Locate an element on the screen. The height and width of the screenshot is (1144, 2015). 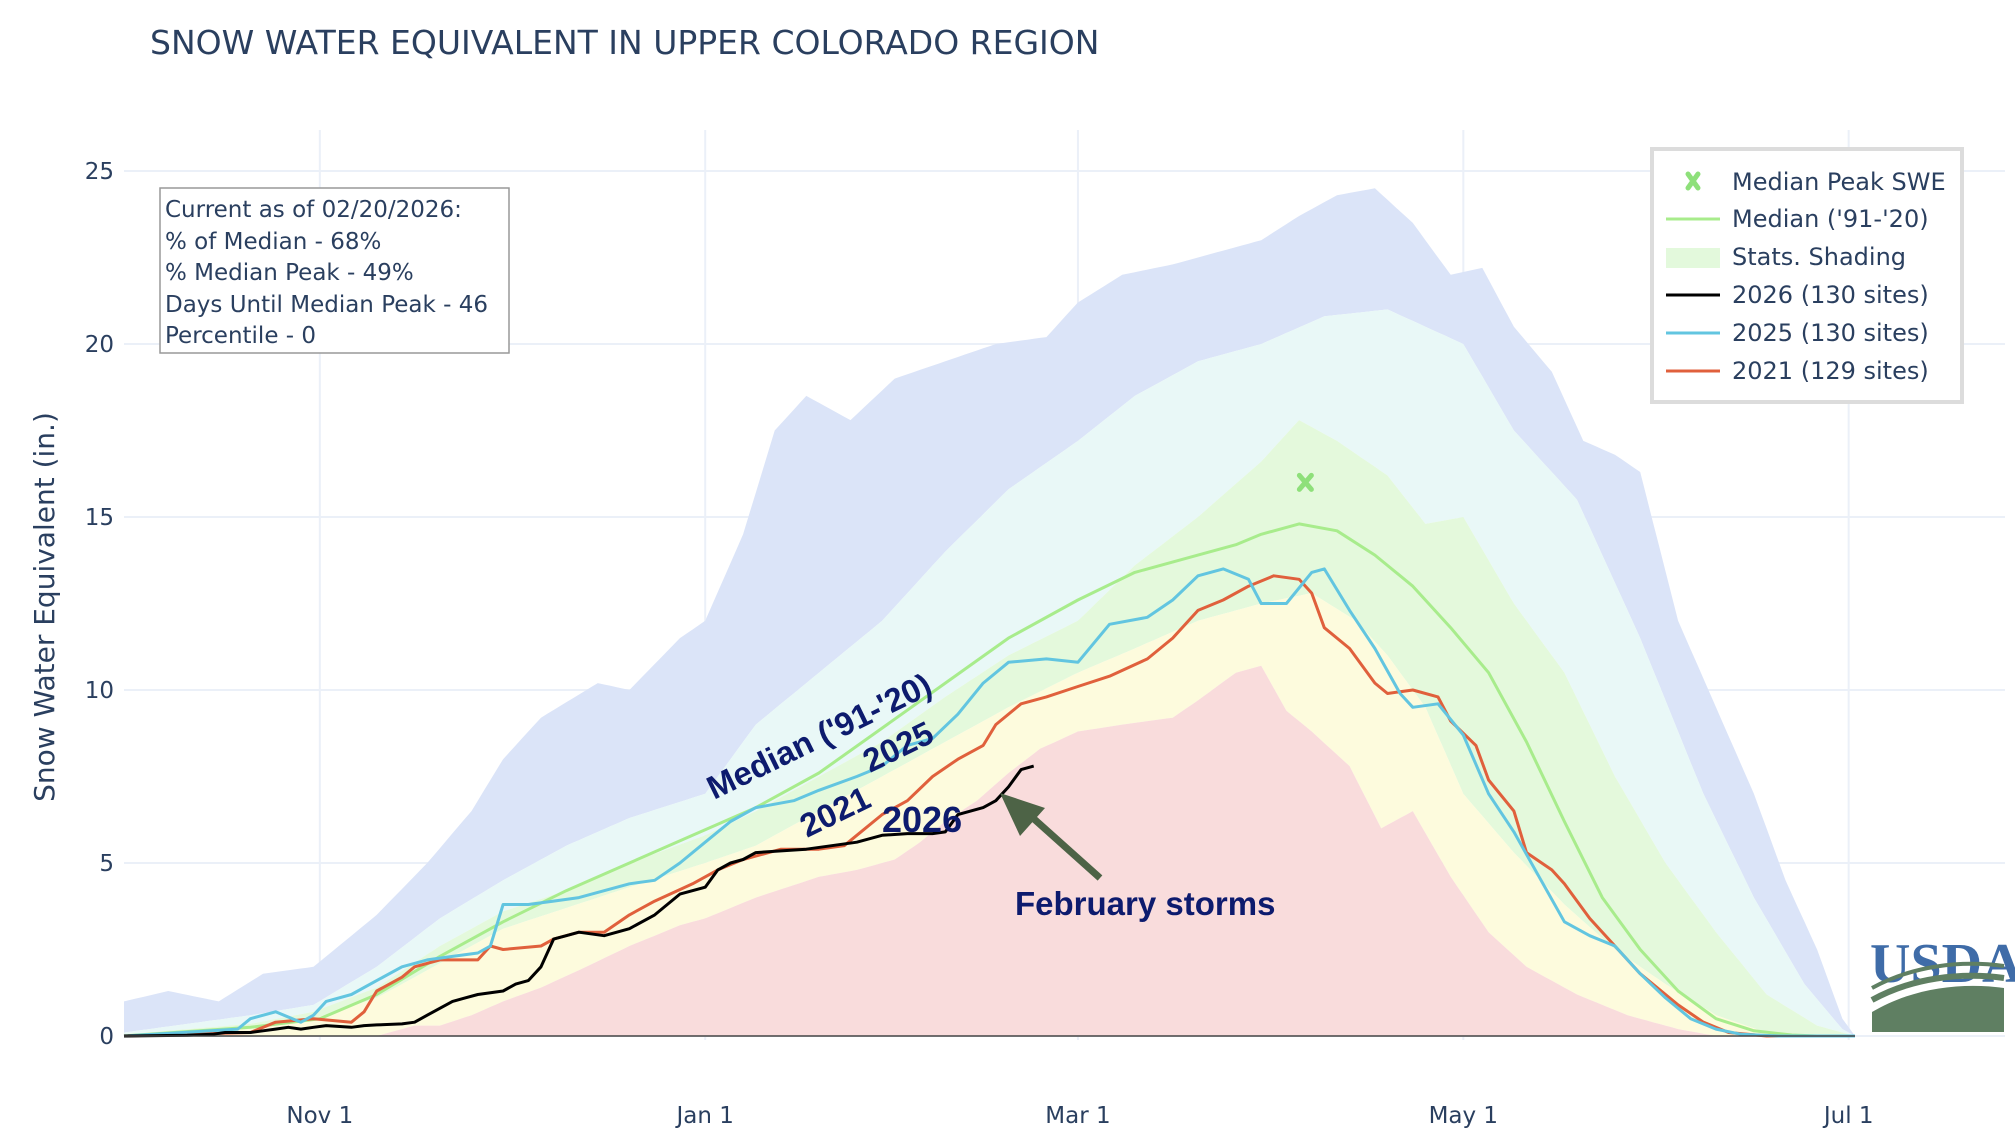
legend-frame is located at coordinates (1807, 275).